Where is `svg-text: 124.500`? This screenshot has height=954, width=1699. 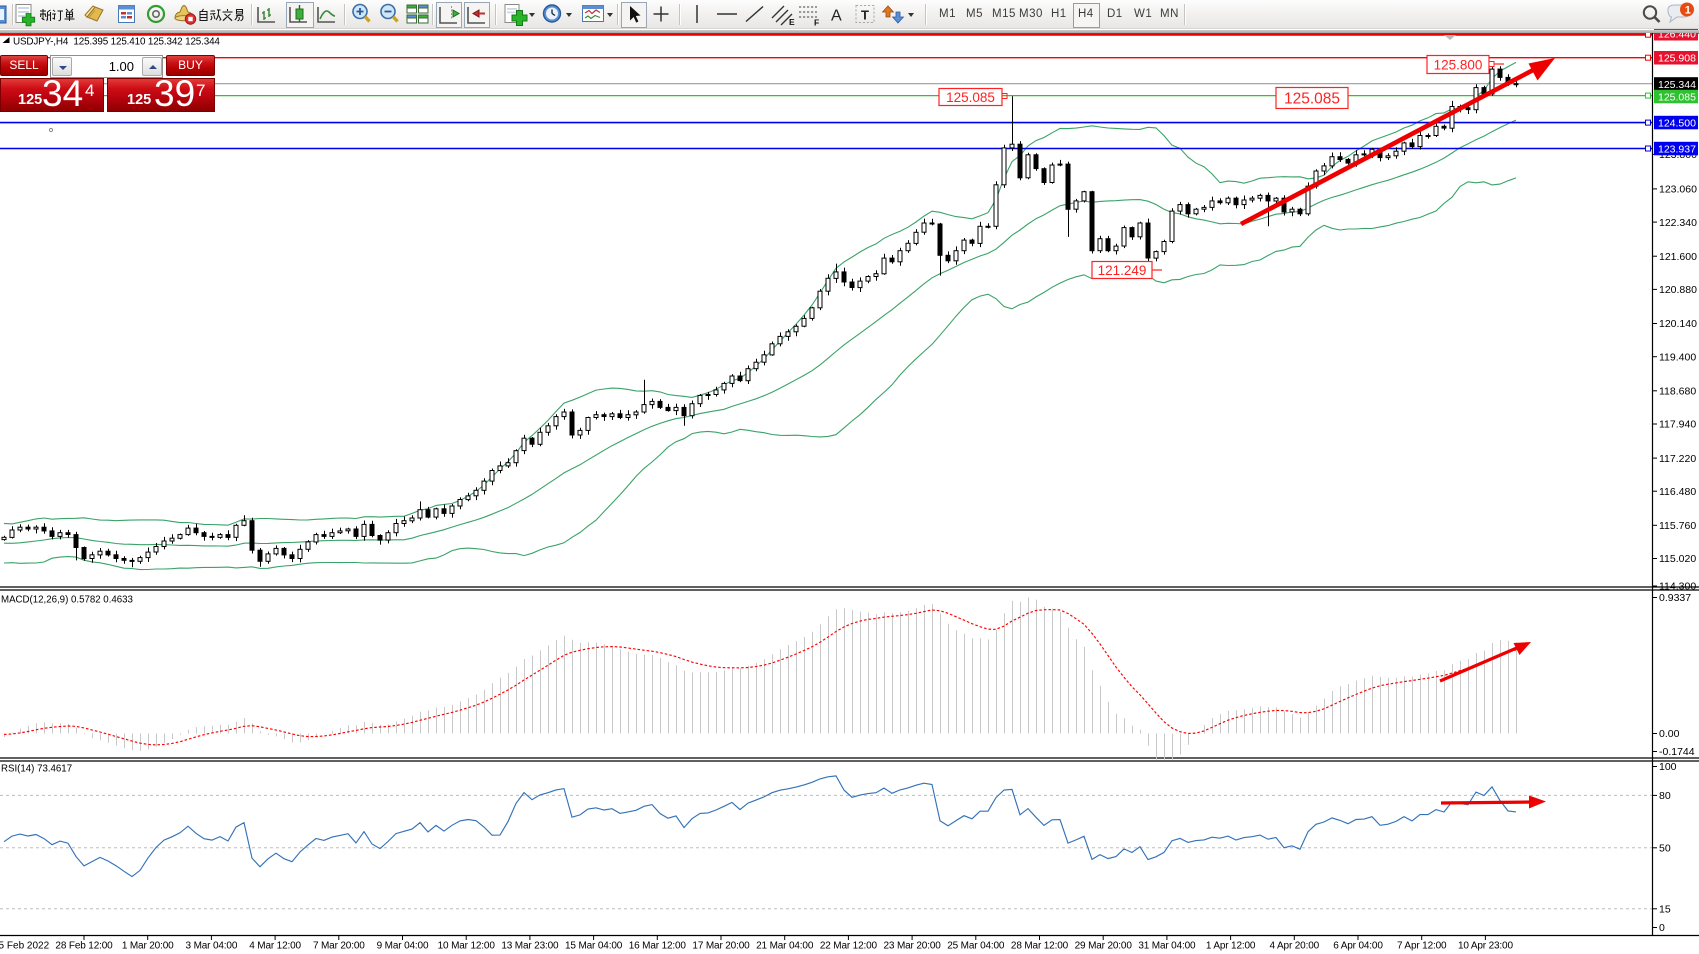
svg-text: 124.500 is located at coordinates (1677, 123).